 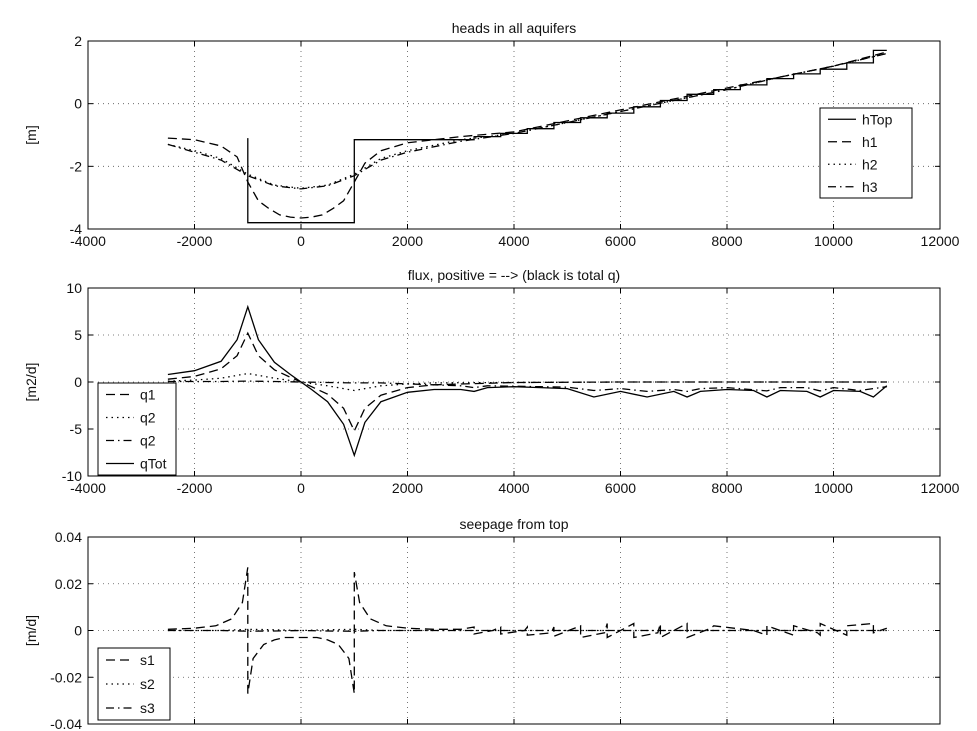 I want to click on y-tick-label: 5, so click(x=78, y=335).